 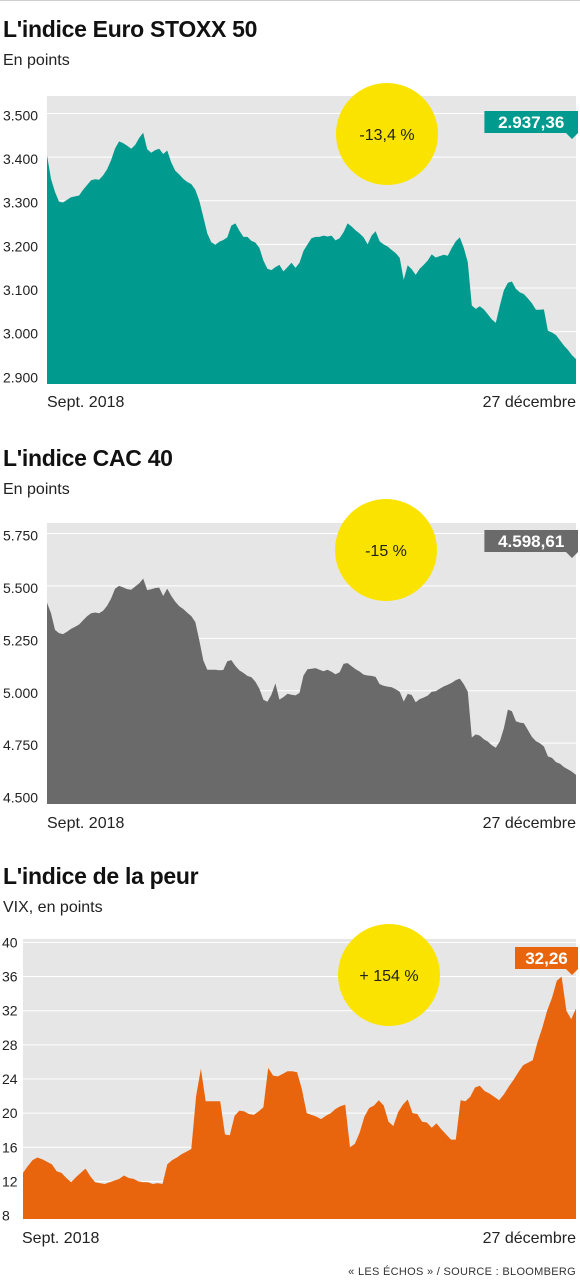 I want to click on y-tick-label: 12, so click(x=10, y=1181).